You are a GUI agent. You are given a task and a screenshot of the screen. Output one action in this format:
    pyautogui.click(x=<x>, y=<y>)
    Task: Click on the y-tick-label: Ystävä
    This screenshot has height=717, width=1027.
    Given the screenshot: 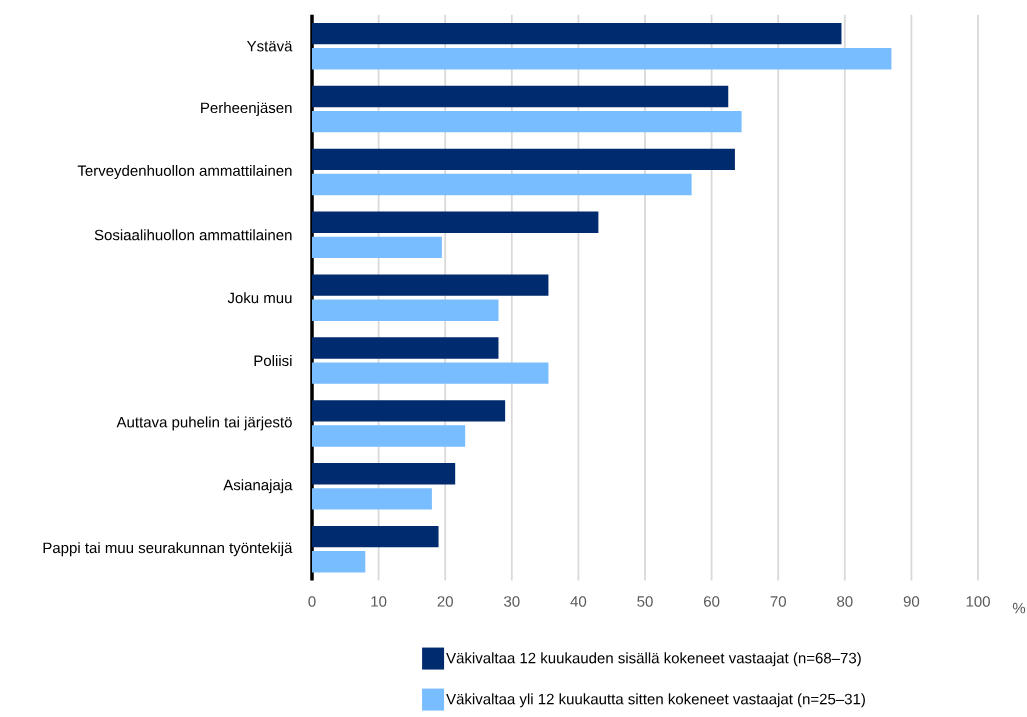 What is the action you would take?
    pyautogui.click(x=269, y=46)
    